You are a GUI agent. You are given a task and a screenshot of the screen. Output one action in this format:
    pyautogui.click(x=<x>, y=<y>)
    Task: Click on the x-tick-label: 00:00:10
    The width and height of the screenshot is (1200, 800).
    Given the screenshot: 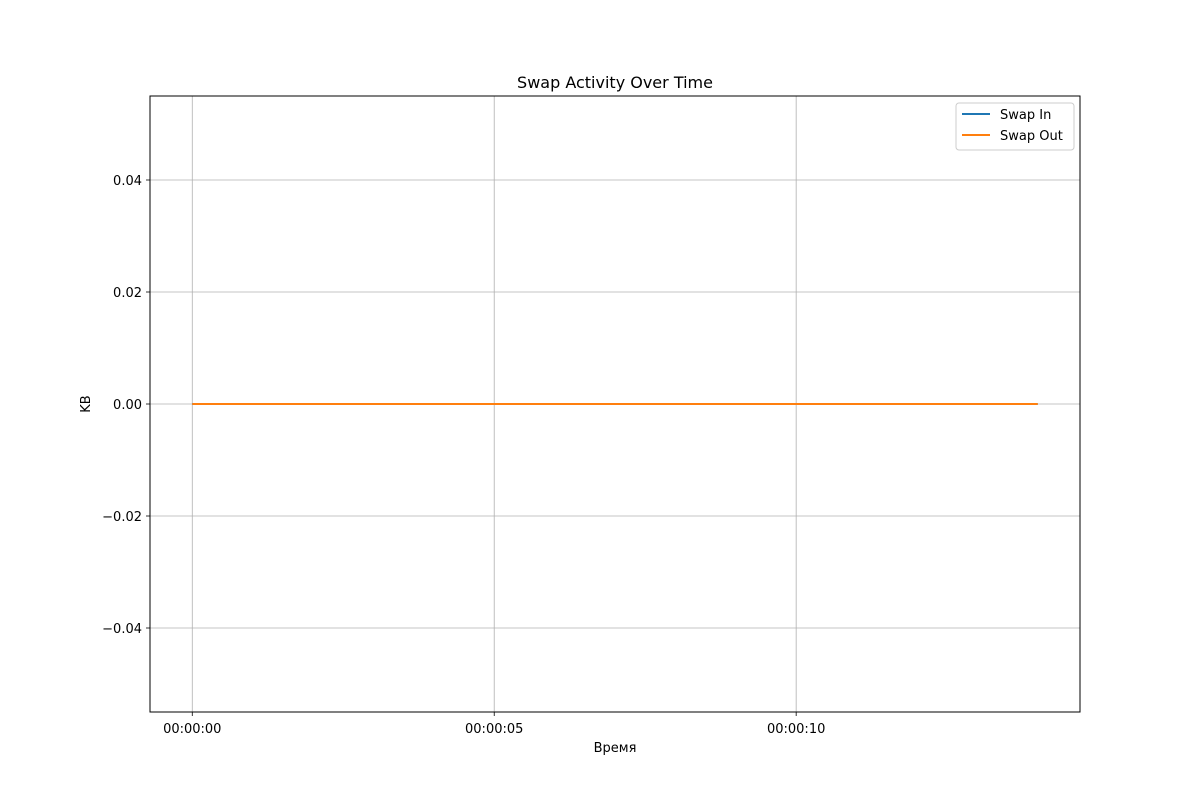 What is the action you would take?
    pyautogui.click(x=796, y=729)
    